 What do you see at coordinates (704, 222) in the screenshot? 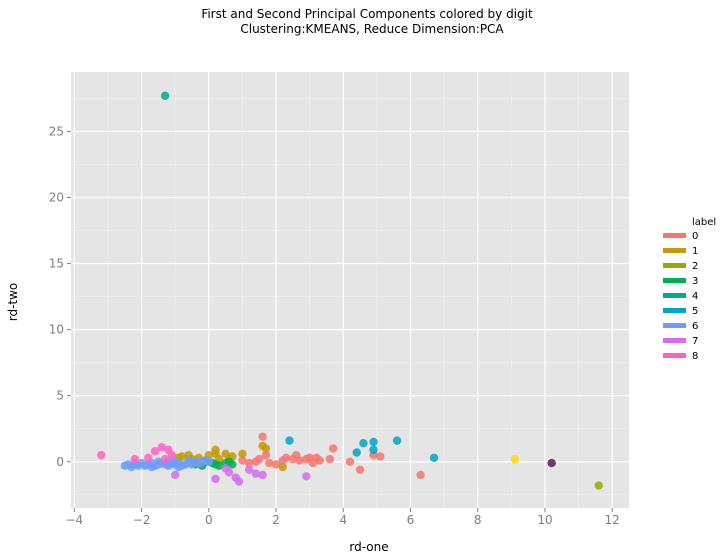
I see `legend-title: label` at bounding box center [704, 222].